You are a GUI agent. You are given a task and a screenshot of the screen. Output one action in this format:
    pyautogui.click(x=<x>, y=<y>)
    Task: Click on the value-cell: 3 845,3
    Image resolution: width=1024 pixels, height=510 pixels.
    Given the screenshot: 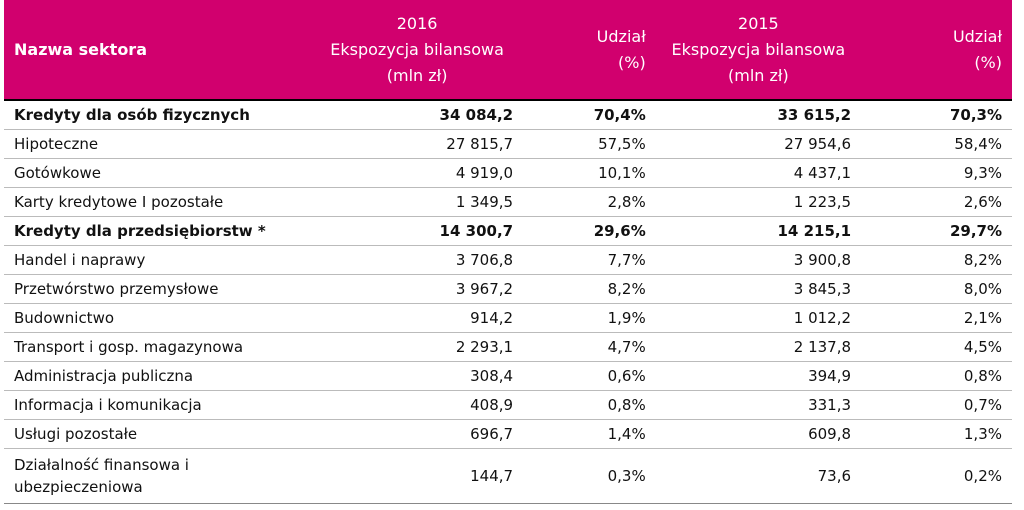 What is the action you would take?
    pyautogui.click(x=758, y=289)
    